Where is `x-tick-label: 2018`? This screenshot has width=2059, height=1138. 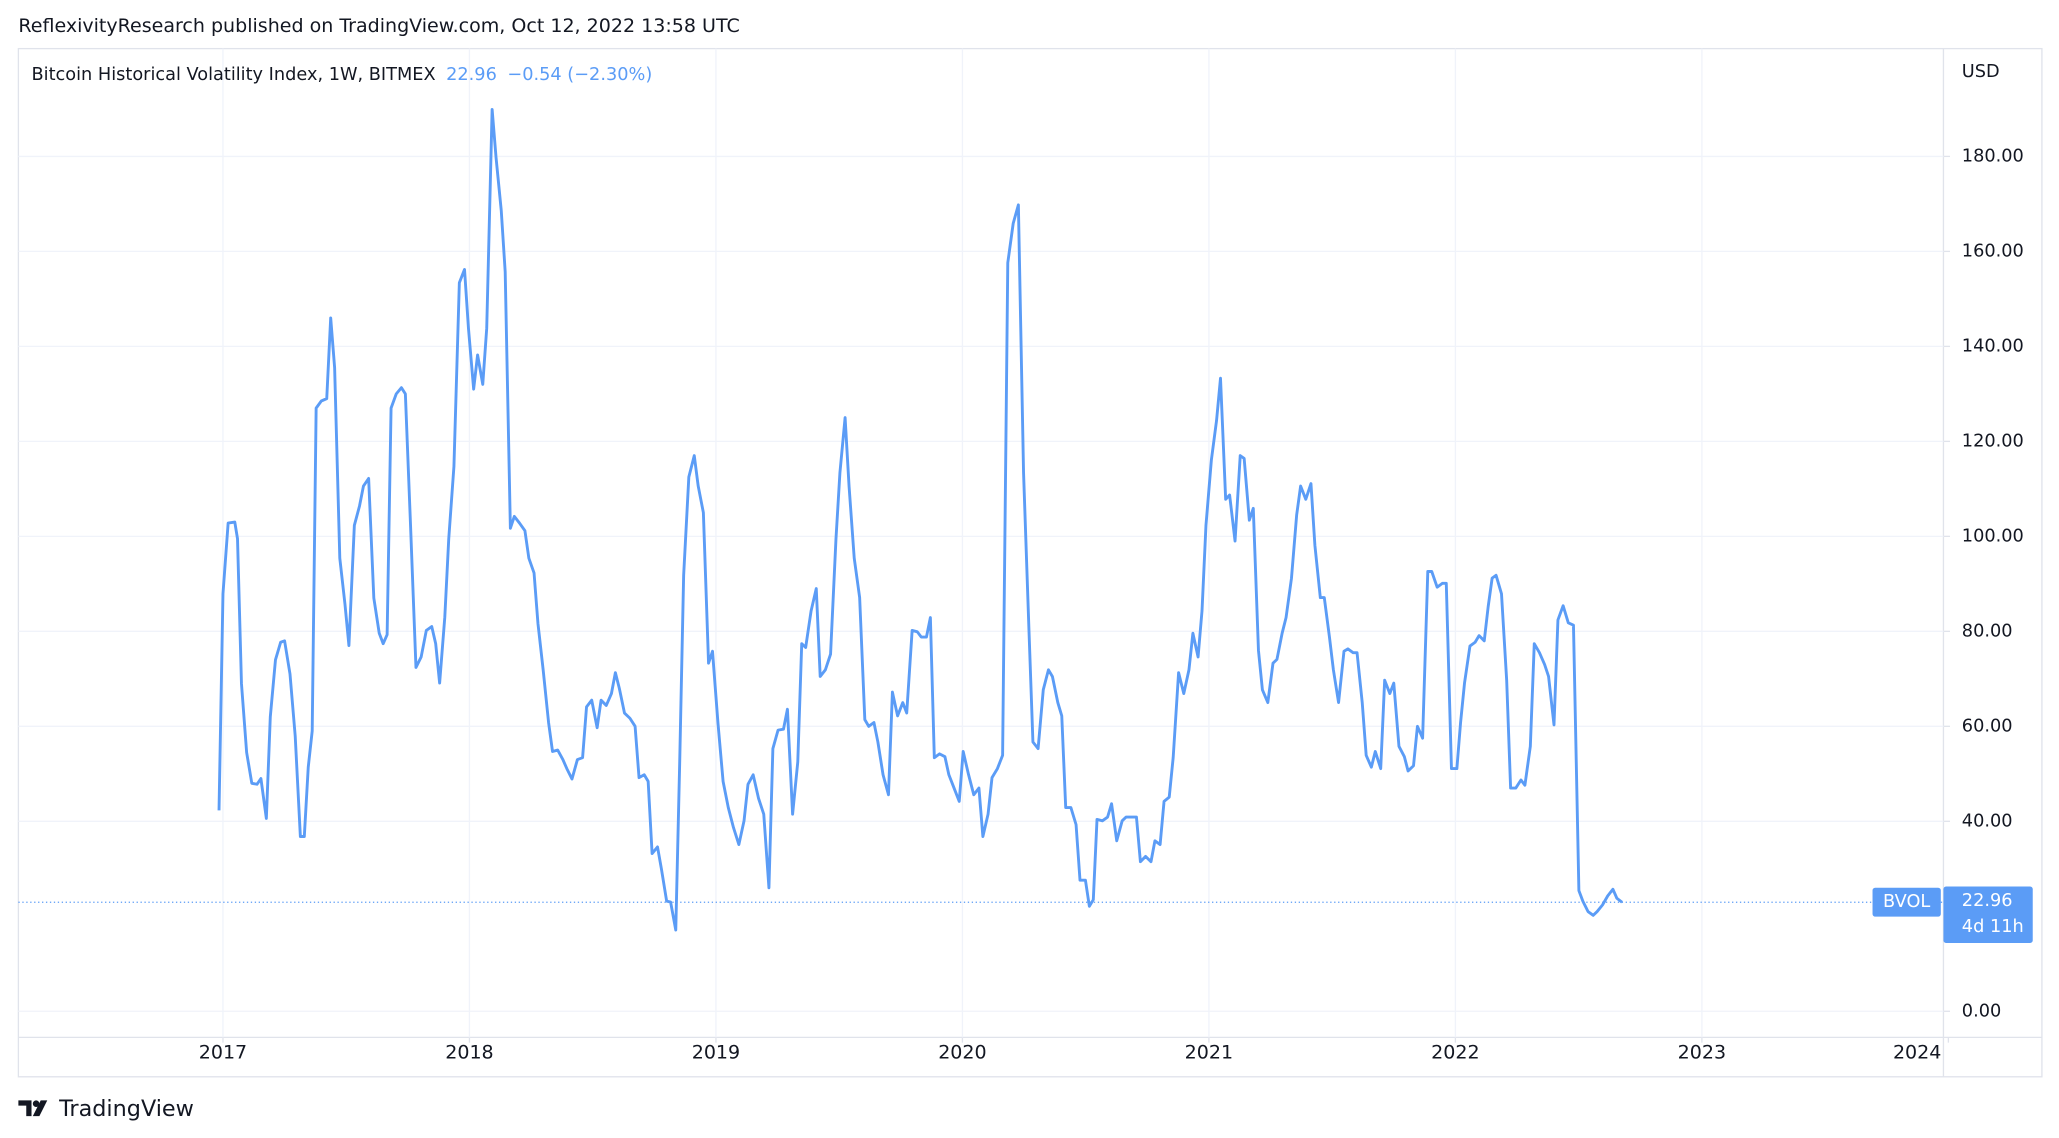 x-tick-label: 2018 is located at coordinates (469, 1053).